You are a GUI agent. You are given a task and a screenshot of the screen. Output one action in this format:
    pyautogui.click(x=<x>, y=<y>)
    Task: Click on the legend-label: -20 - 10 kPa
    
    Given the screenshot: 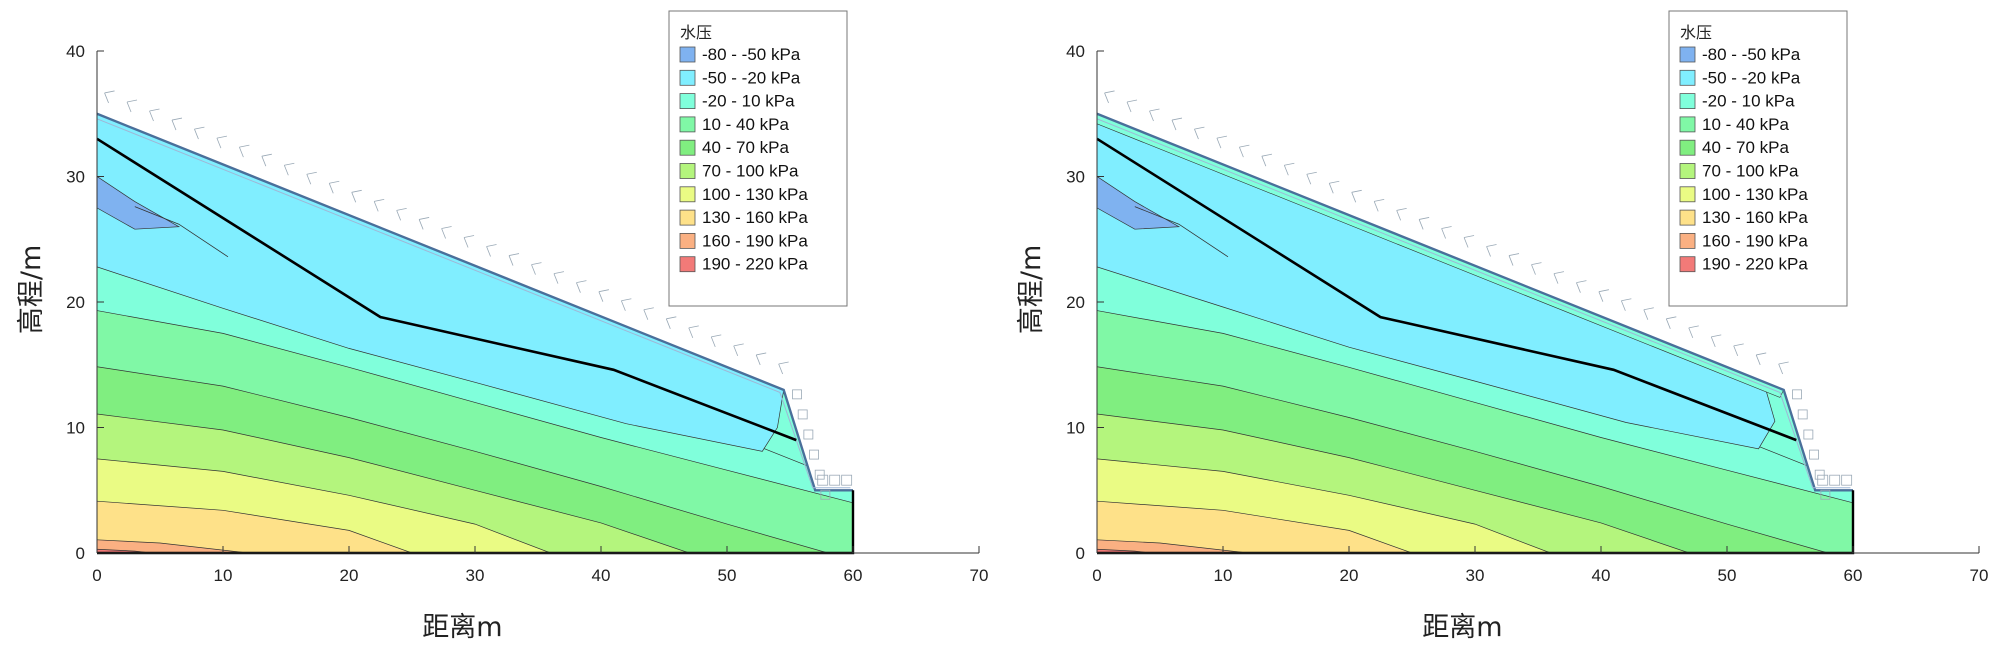 What is the action you would take?
    pyautogui.click(x=1748, y=101)
    